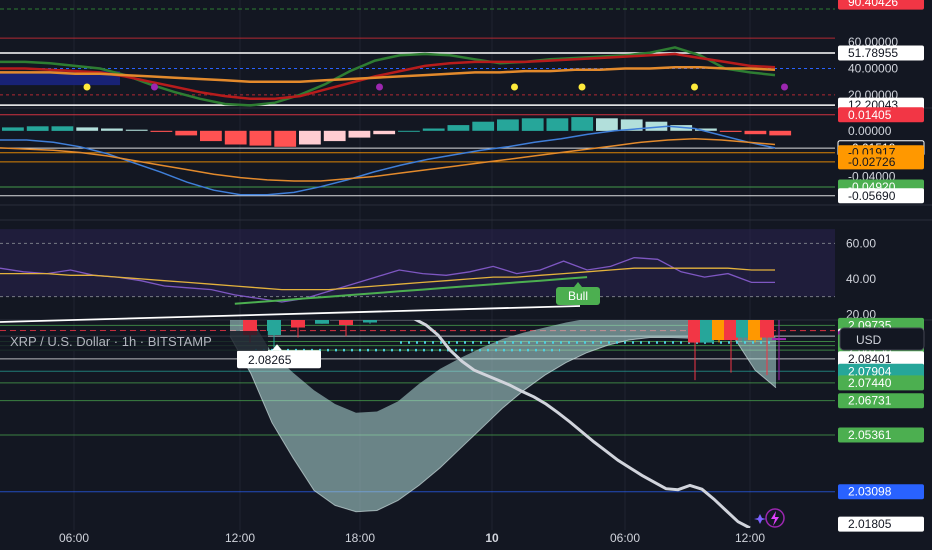 This screenshot has width=932, height=550. I want to click on bull-badge: Bull, so click(578, 293).